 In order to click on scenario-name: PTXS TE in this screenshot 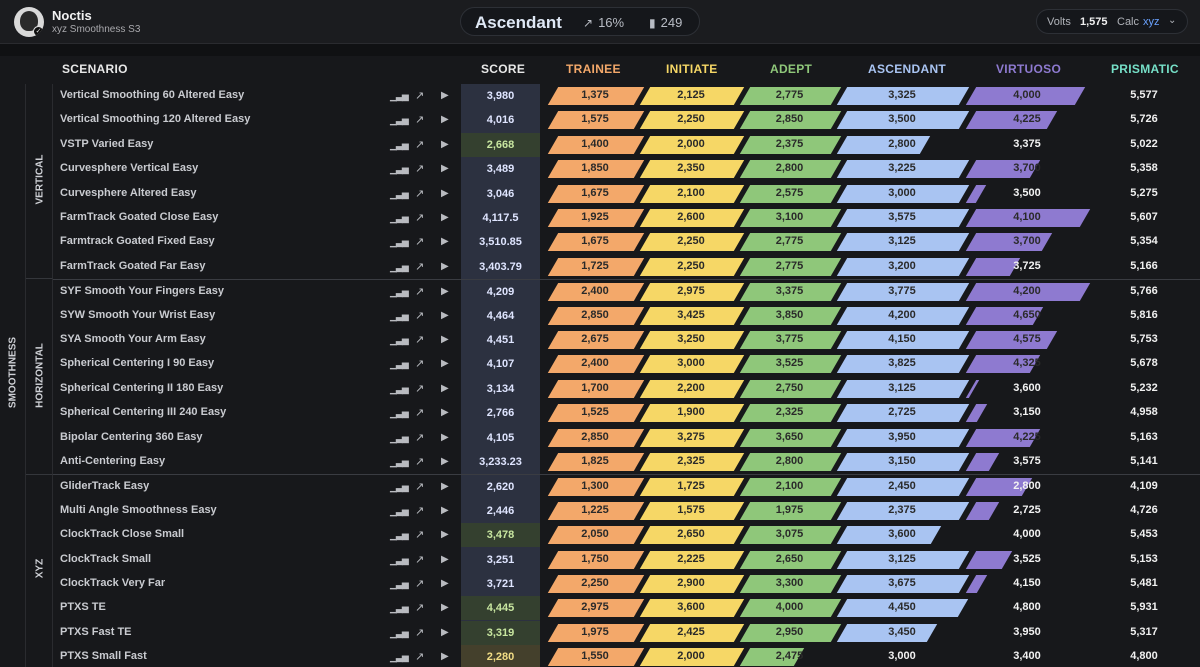, I will do `click(83, 607)`.